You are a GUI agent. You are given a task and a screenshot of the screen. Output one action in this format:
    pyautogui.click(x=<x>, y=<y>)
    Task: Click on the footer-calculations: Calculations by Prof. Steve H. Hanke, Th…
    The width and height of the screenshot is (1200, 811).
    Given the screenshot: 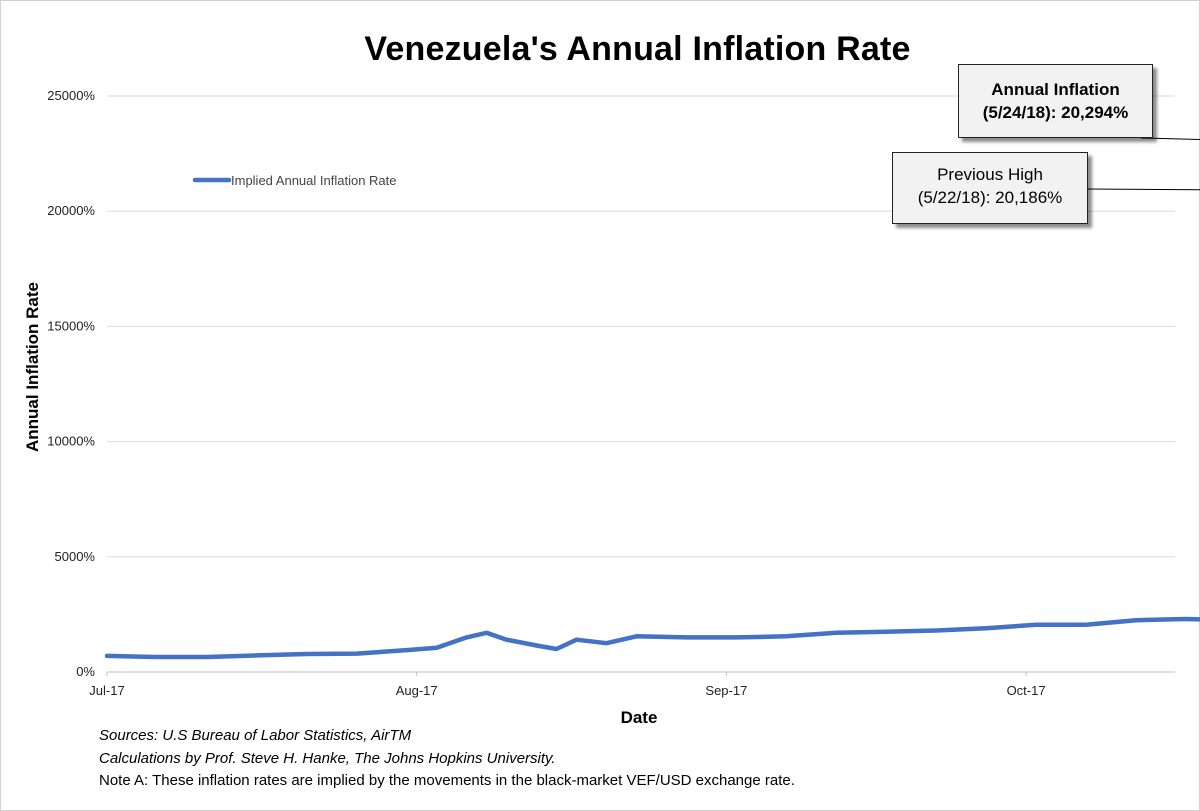 What is the action you would take?
    pyautogui.click(x=327, y=758)
    